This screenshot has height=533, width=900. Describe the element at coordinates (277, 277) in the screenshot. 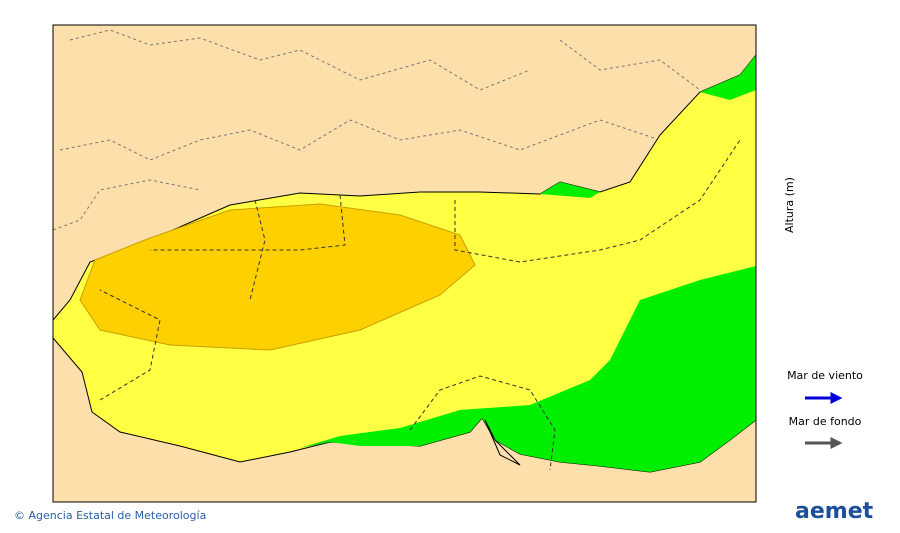

I see `sea-high` at that location.